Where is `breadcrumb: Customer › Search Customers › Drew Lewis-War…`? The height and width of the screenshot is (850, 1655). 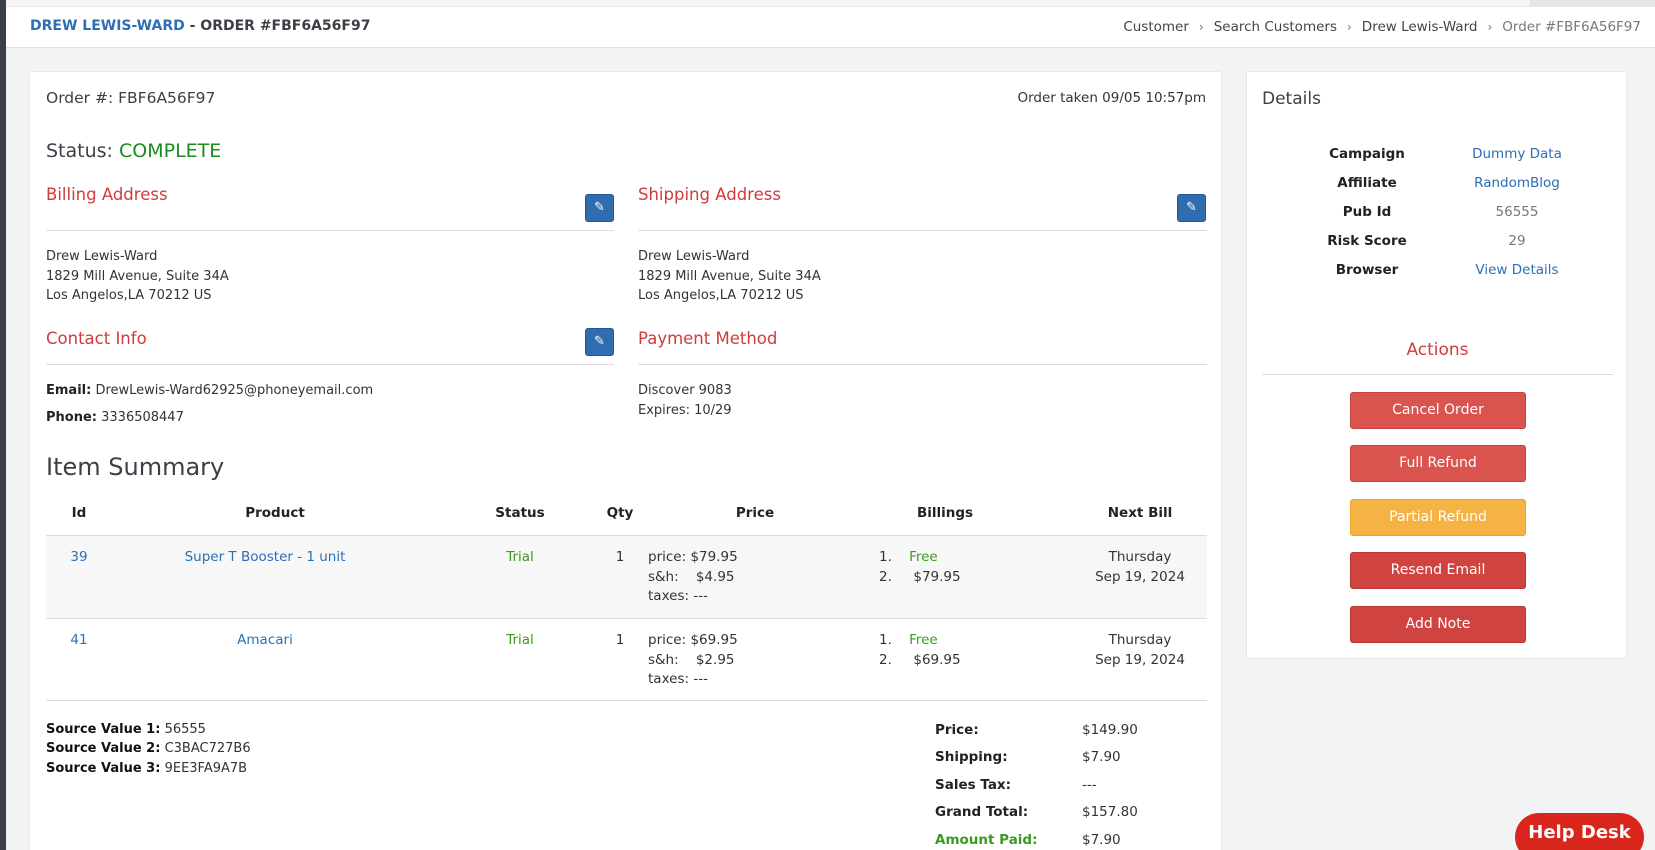
breadcrumb: Customer › Search Customers › Drew Lewis-War… is located at coordinates (1382, 27).